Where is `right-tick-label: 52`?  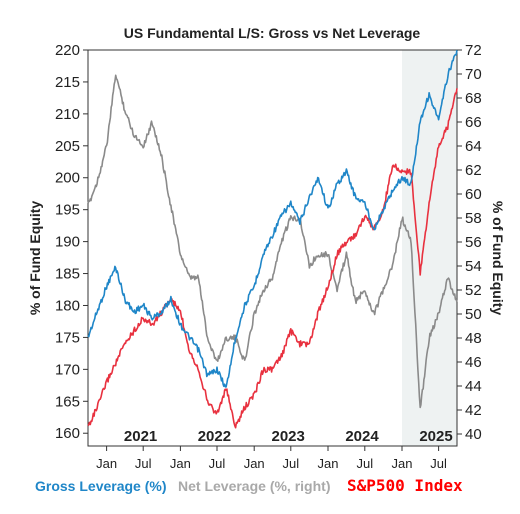
right-tick-label: 52 is located at coordinates (473, 290).